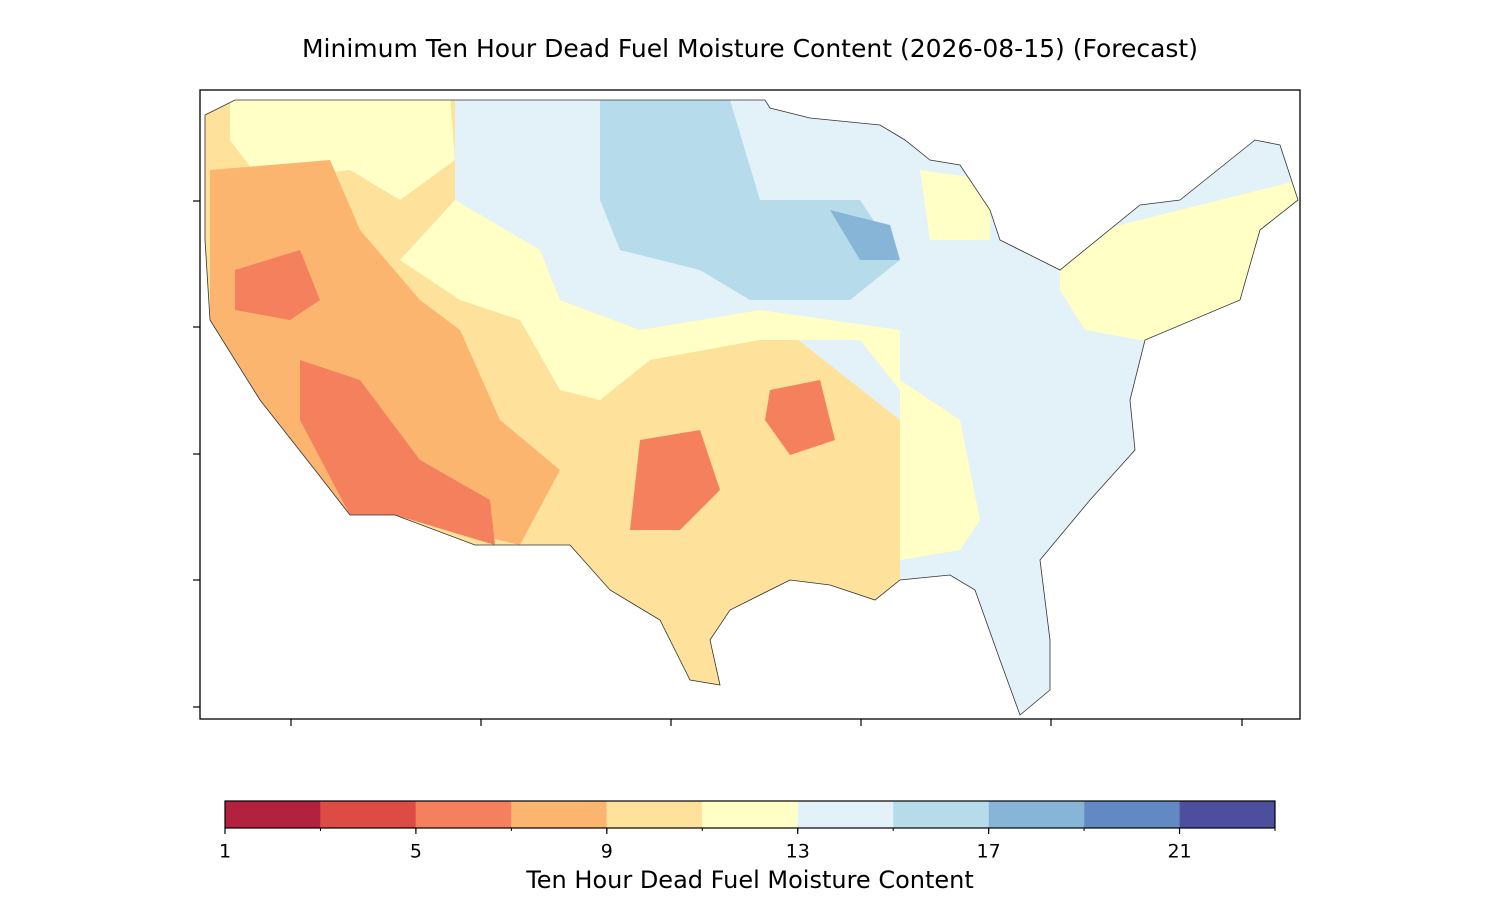 The height and width of the screenshot is (900, 1500). Describe the element at coordinates (416, 852) in the screenshot. I see `colorbar-tick-label: 5` at that location.